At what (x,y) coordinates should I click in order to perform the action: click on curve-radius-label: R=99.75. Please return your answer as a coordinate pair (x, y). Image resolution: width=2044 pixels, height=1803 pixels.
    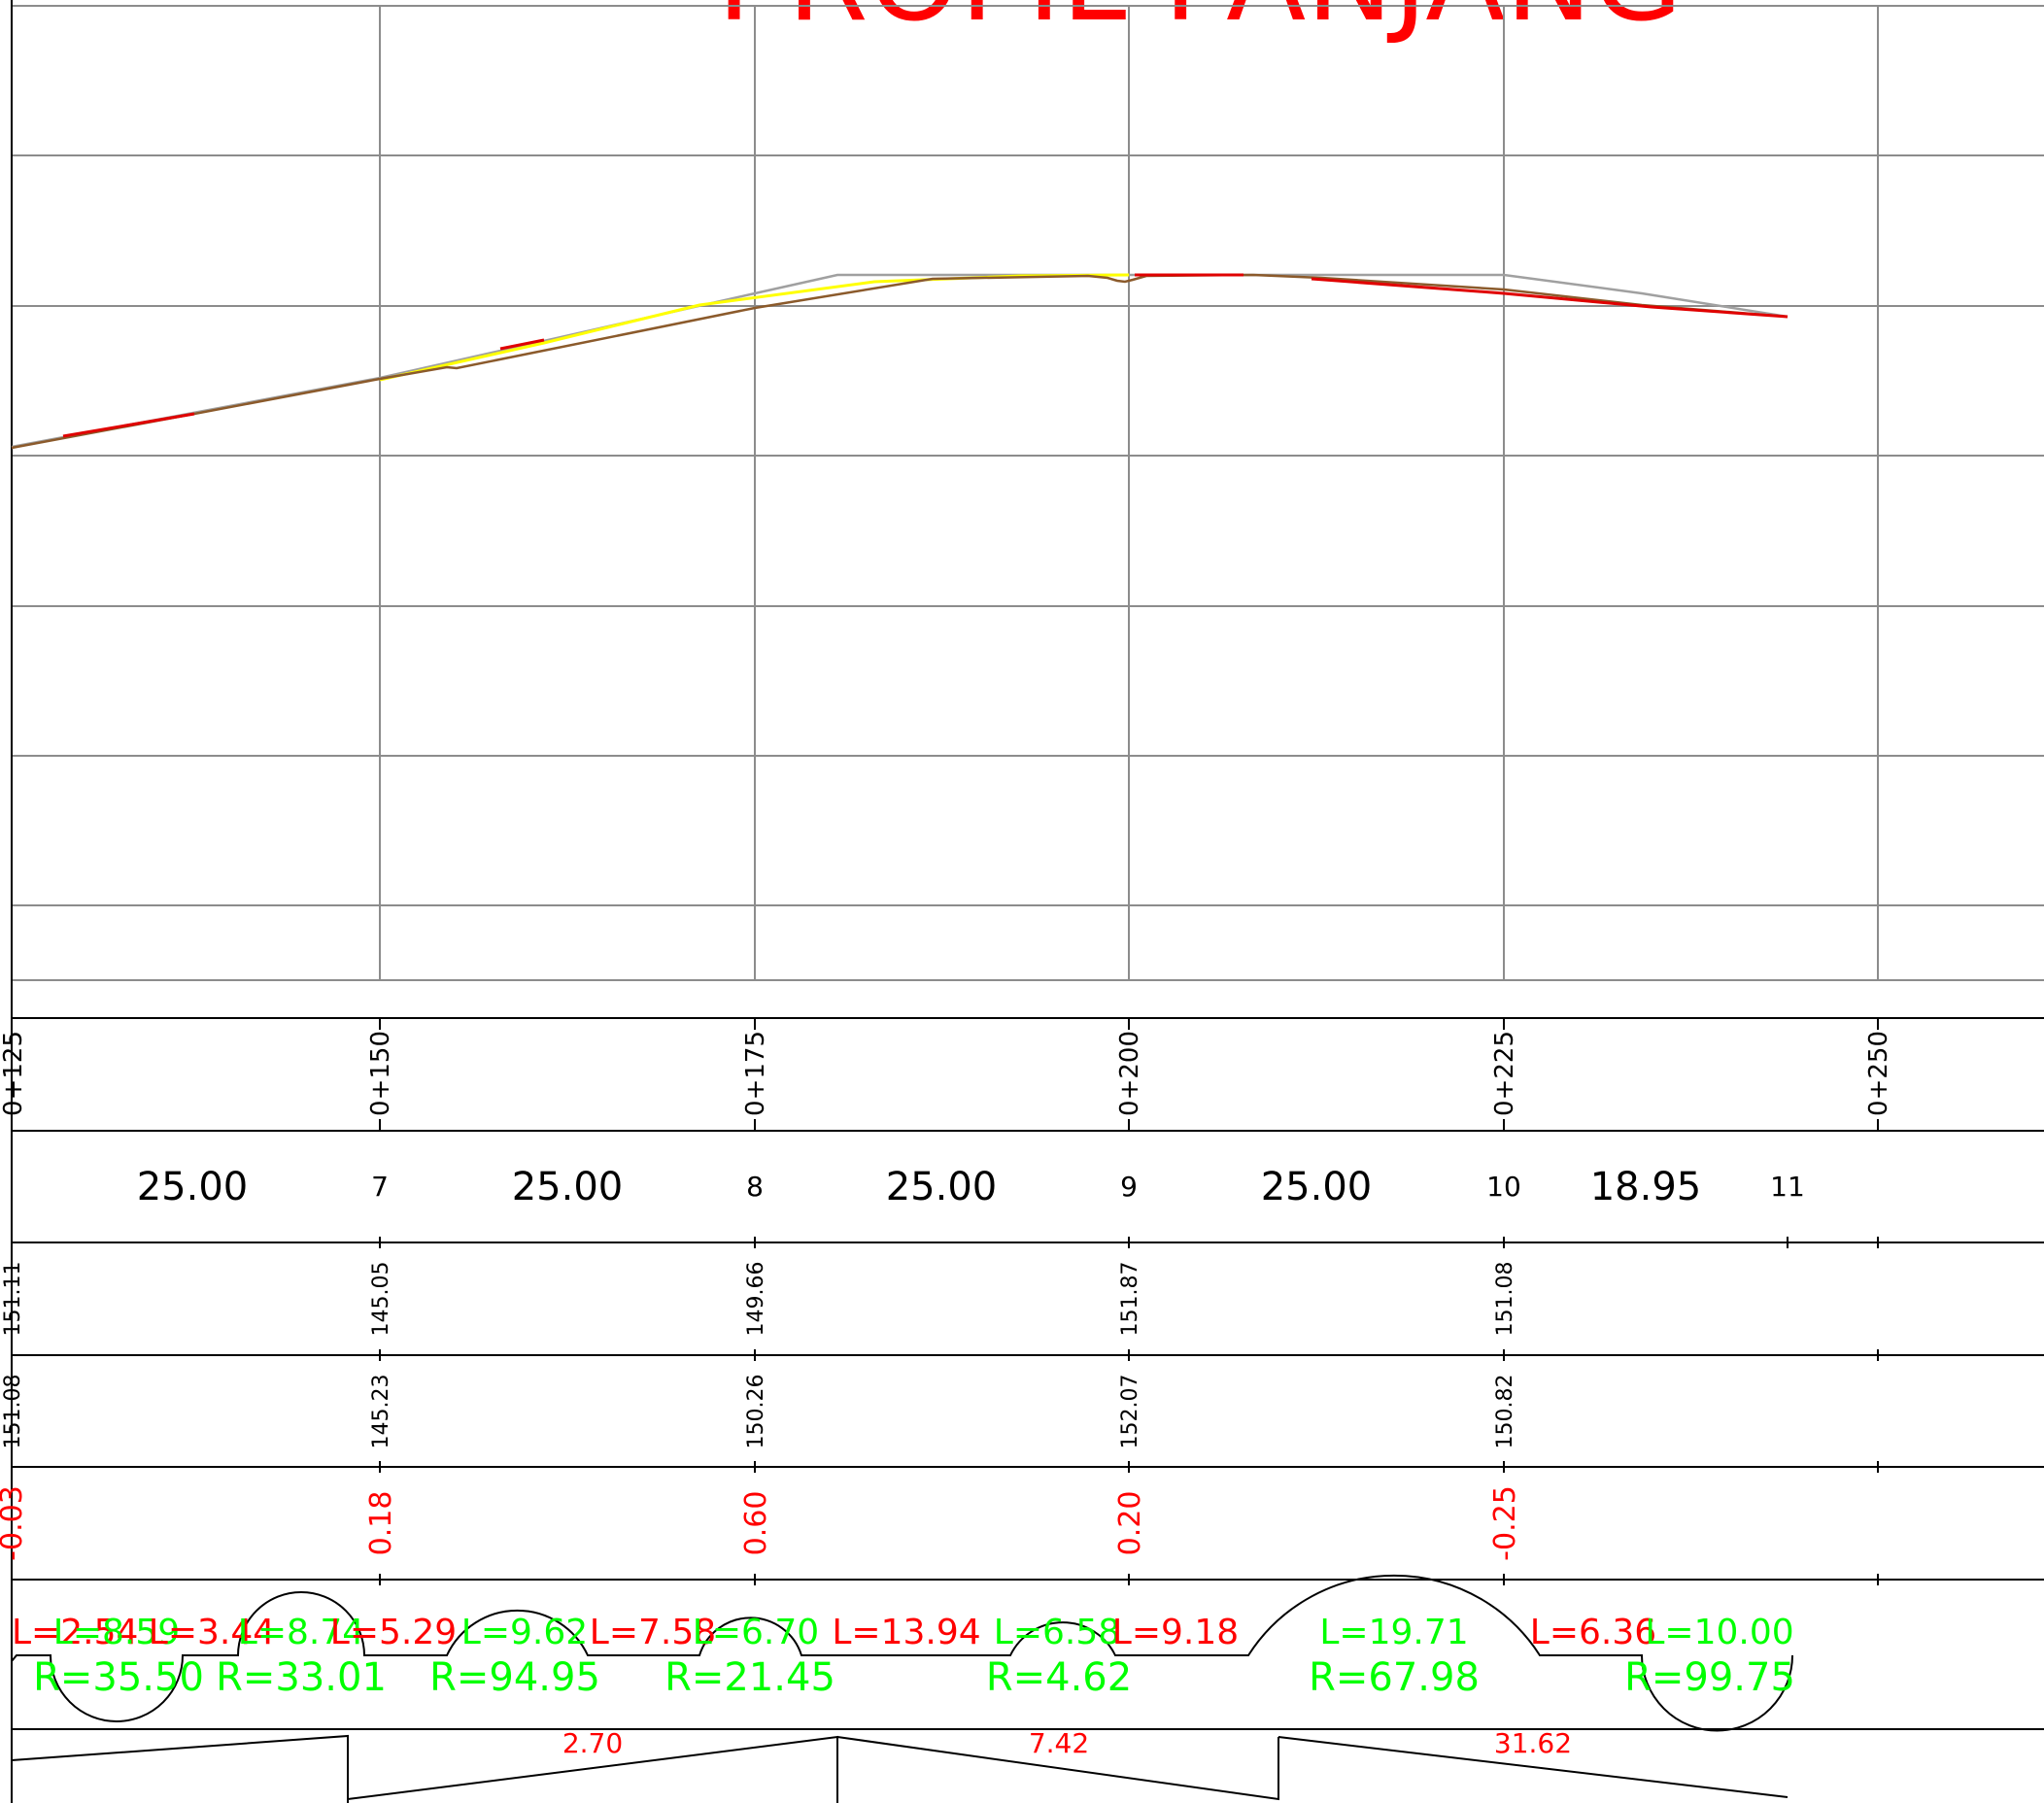
    Looking at the image, I should click on (1710, 1677).